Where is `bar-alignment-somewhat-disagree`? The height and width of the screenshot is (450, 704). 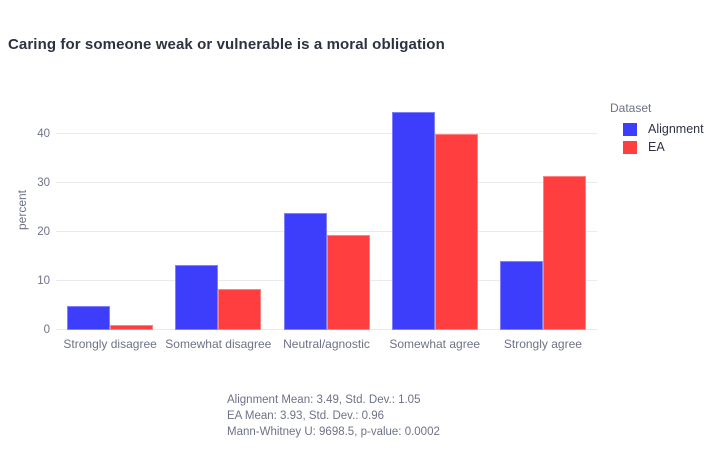
bar-alignment-somewhat-disagree is located at coordinates (197, 297).